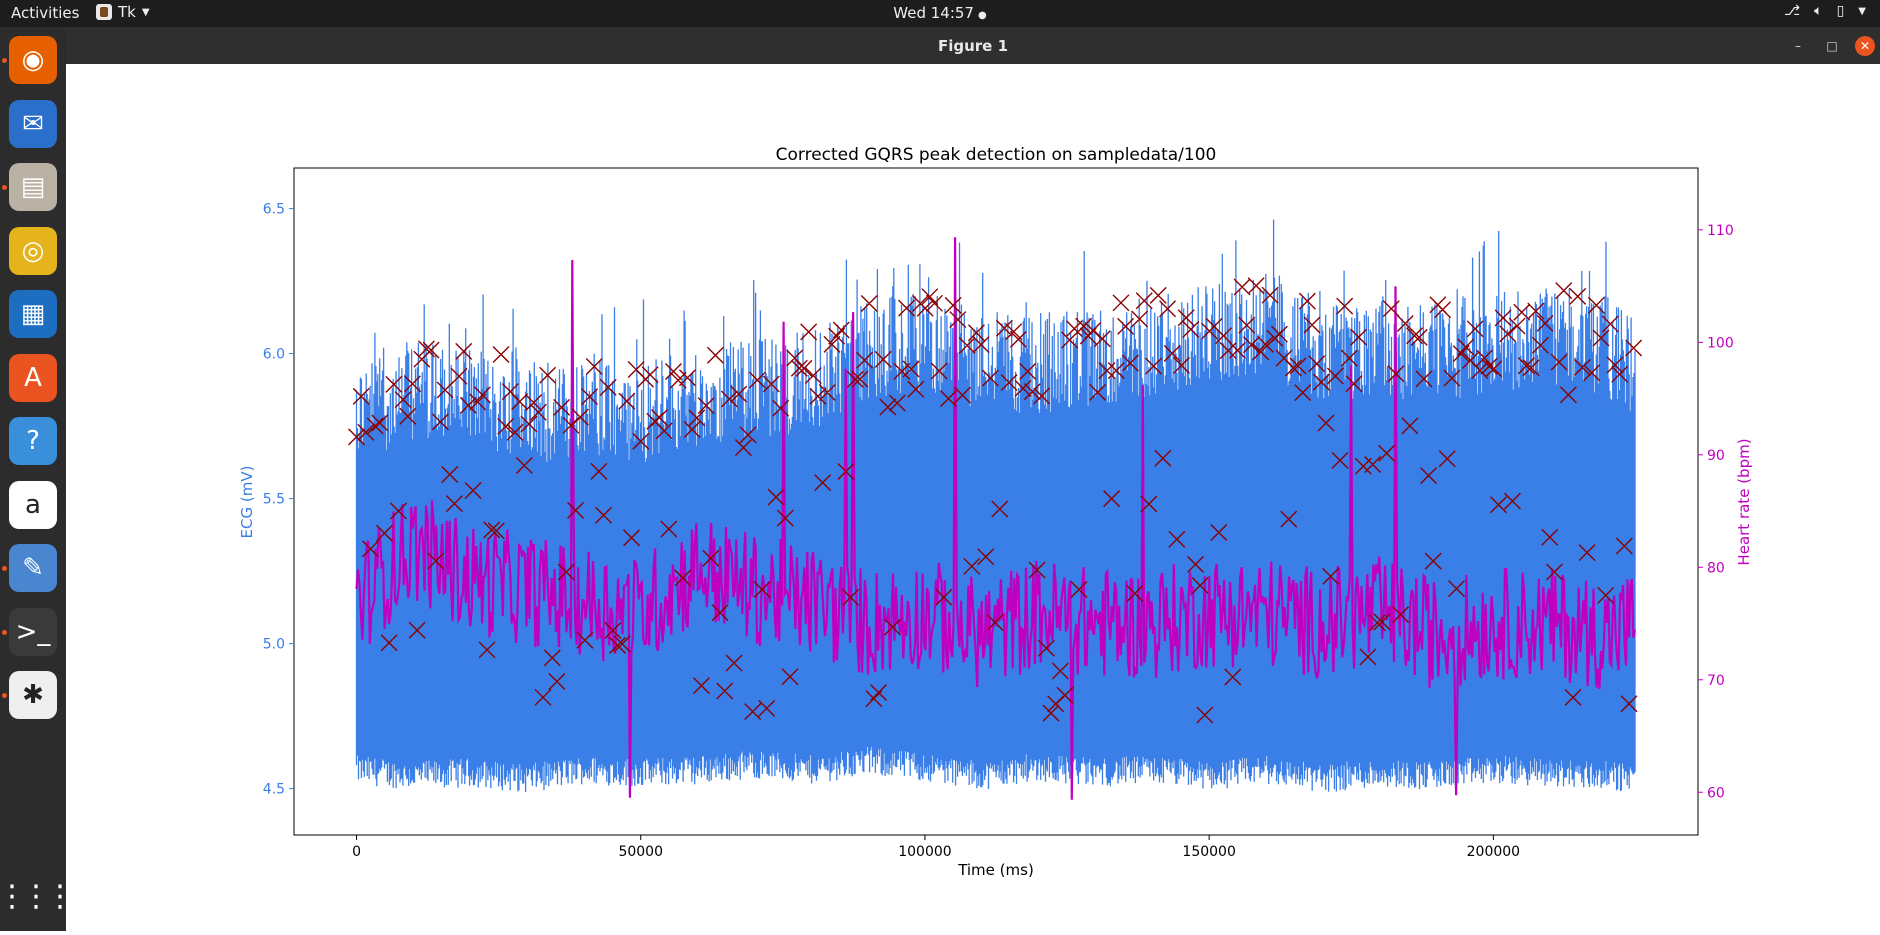 Image resolution: width=1880 pixels, height=935 pixels. I want to click on y-left-tick-label: 6.0, so click(274, 355).